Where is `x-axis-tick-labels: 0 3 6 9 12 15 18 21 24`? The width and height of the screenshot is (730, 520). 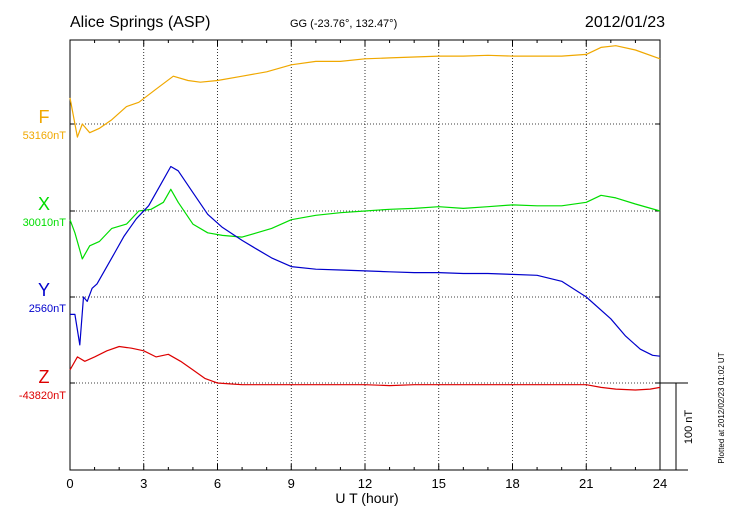 x-axis-tick-labels: 0 3 6 9 12 15 18 21 24 is located at coordinates (366, 483).